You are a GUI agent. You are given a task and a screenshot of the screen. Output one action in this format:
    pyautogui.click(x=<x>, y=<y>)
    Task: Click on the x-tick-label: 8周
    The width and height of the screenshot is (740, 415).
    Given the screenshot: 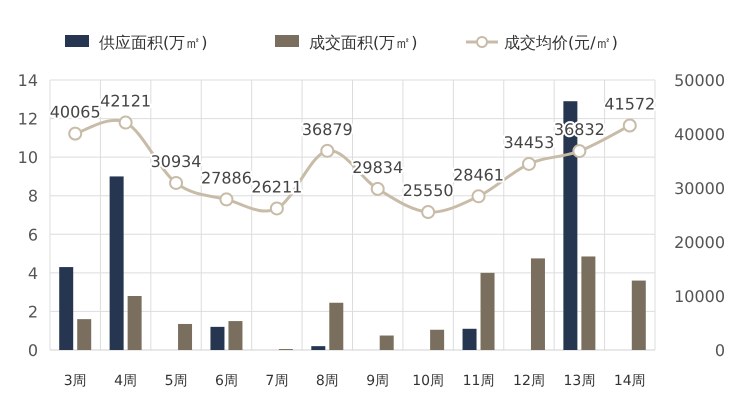 What is the action you would take?
    pyautogui.click(x=327, y=381)
    